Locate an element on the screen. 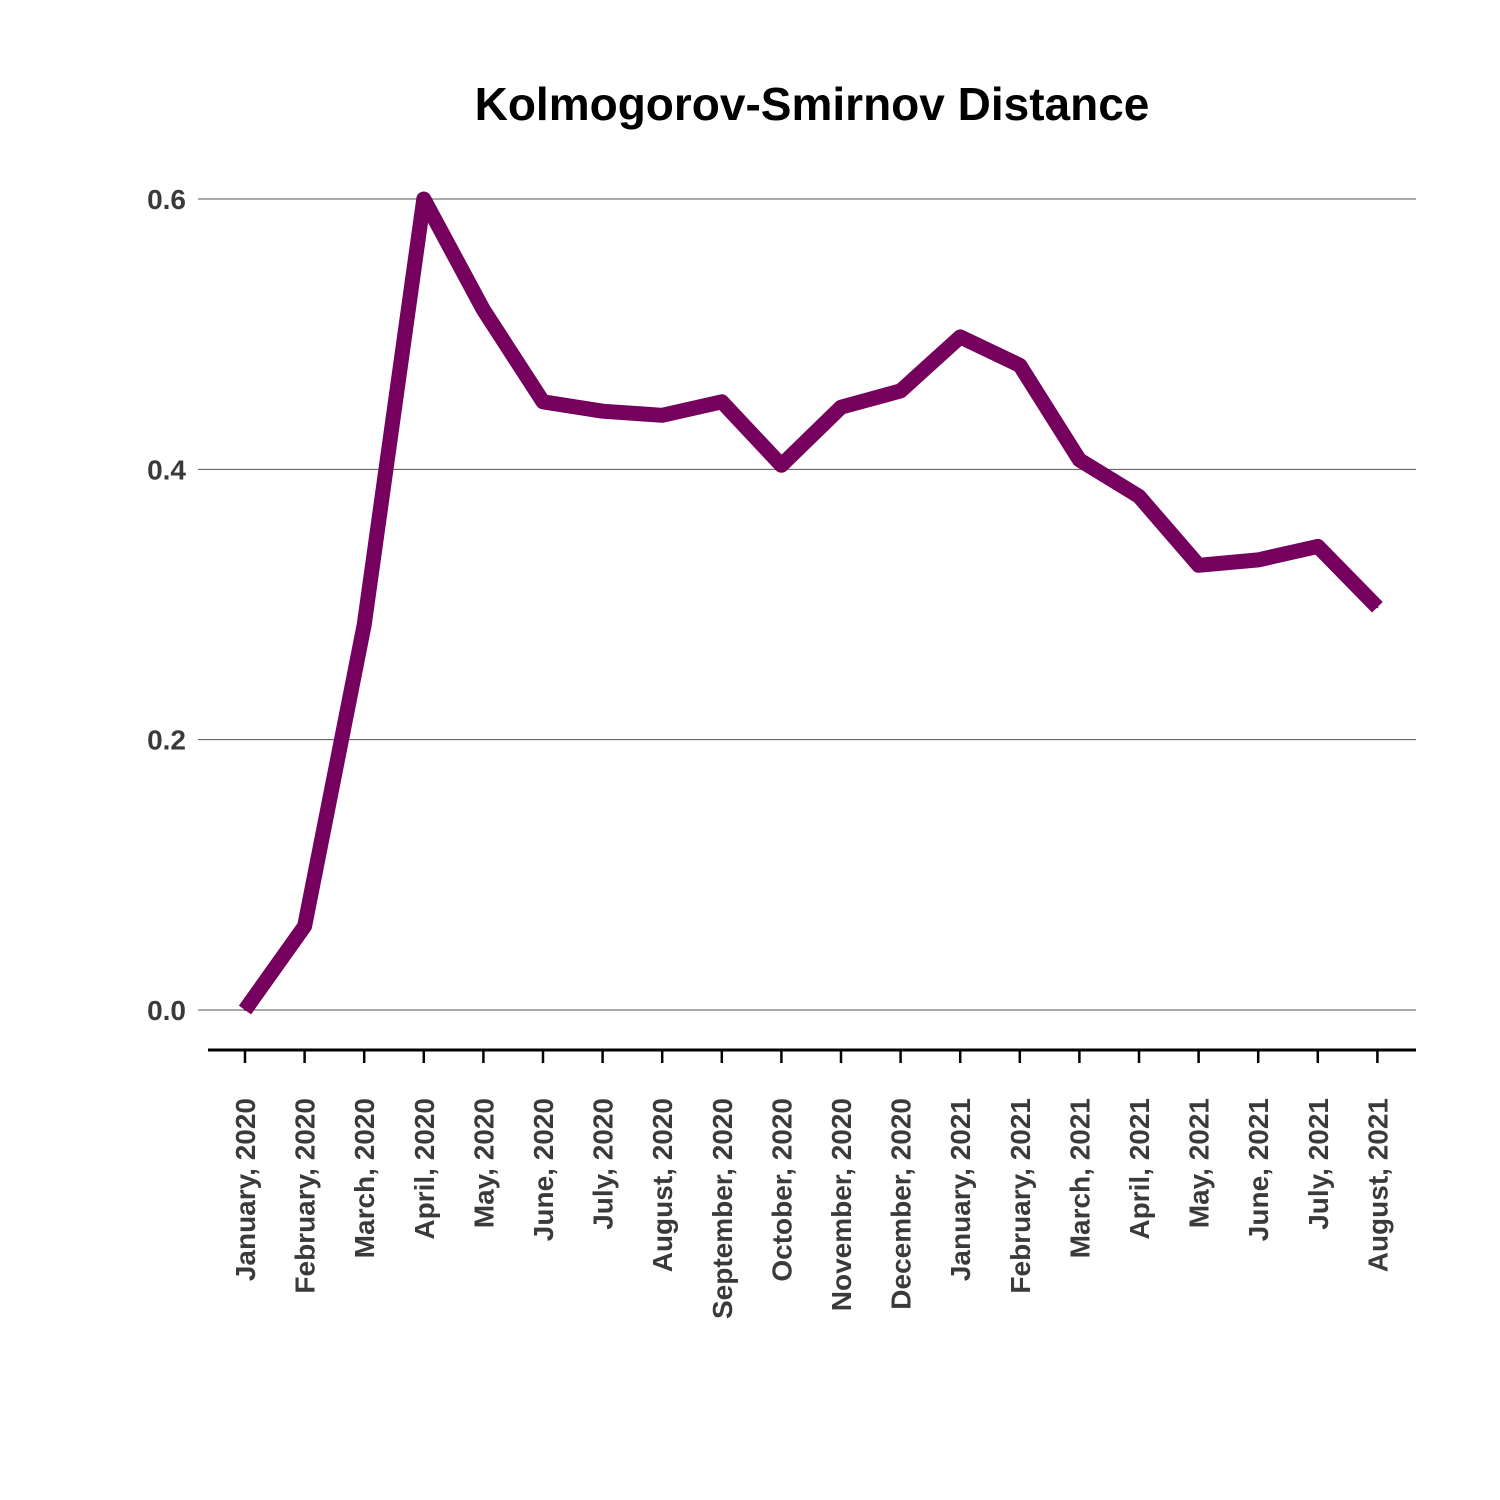  x-tick-label: April, 2021 is located at coordinates (1139, 1169).